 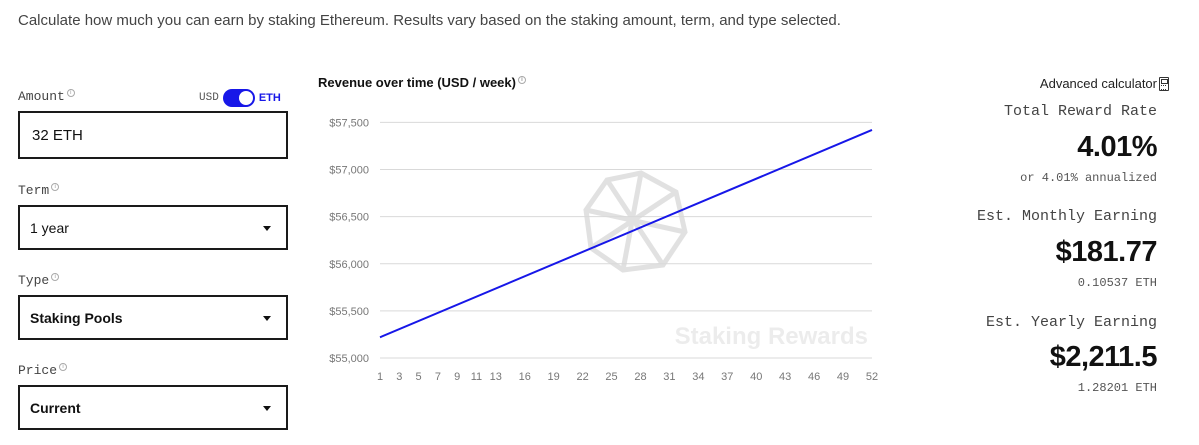 What do you see at coordinates (349, 171) in the screenshot?
I see `y-tick-label: $57,000` at bounding box center [349, 171].